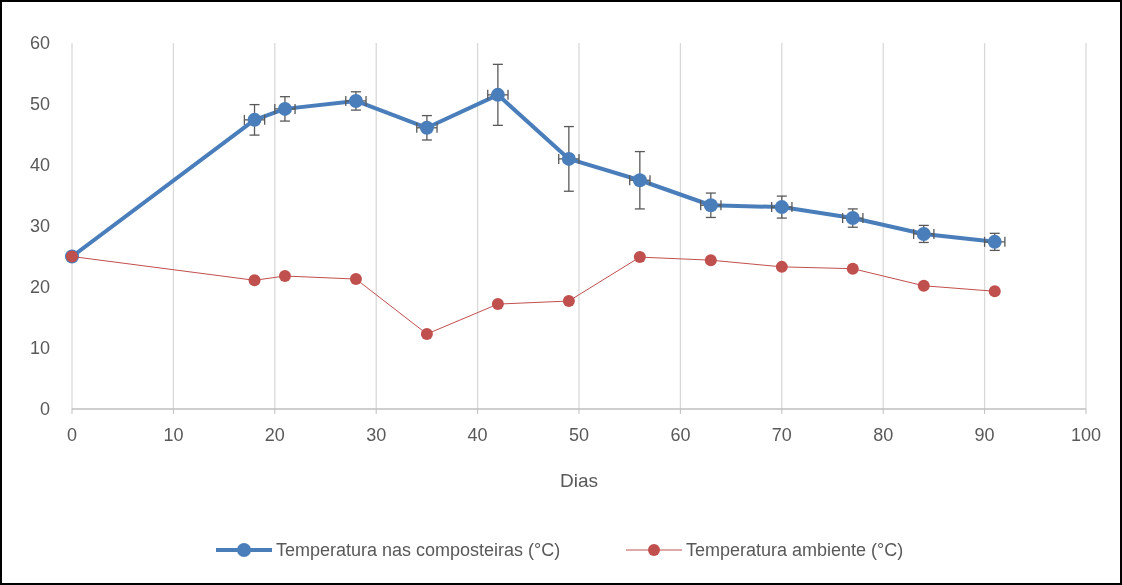 This screenshot has width=1122, height=585. I want to click on x-tick-label: 70, so click(781, 435).